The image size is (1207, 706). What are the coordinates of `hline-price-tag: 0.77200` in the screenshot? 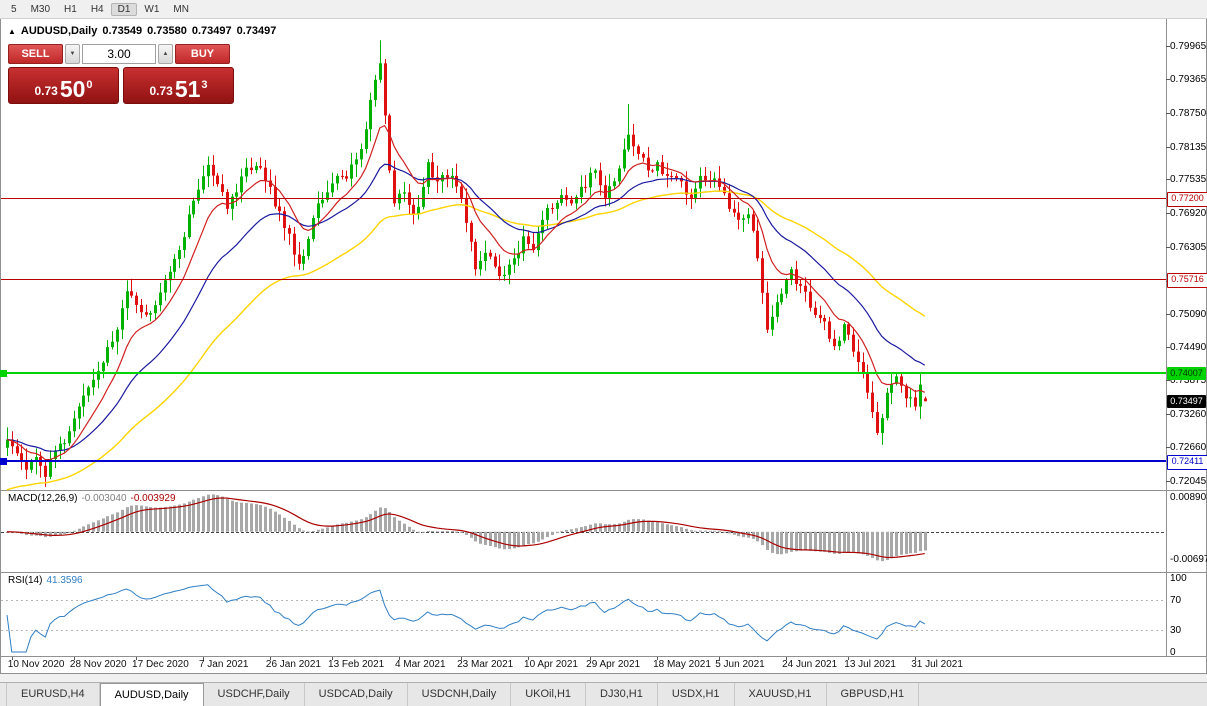 It's located at (1187, 199).